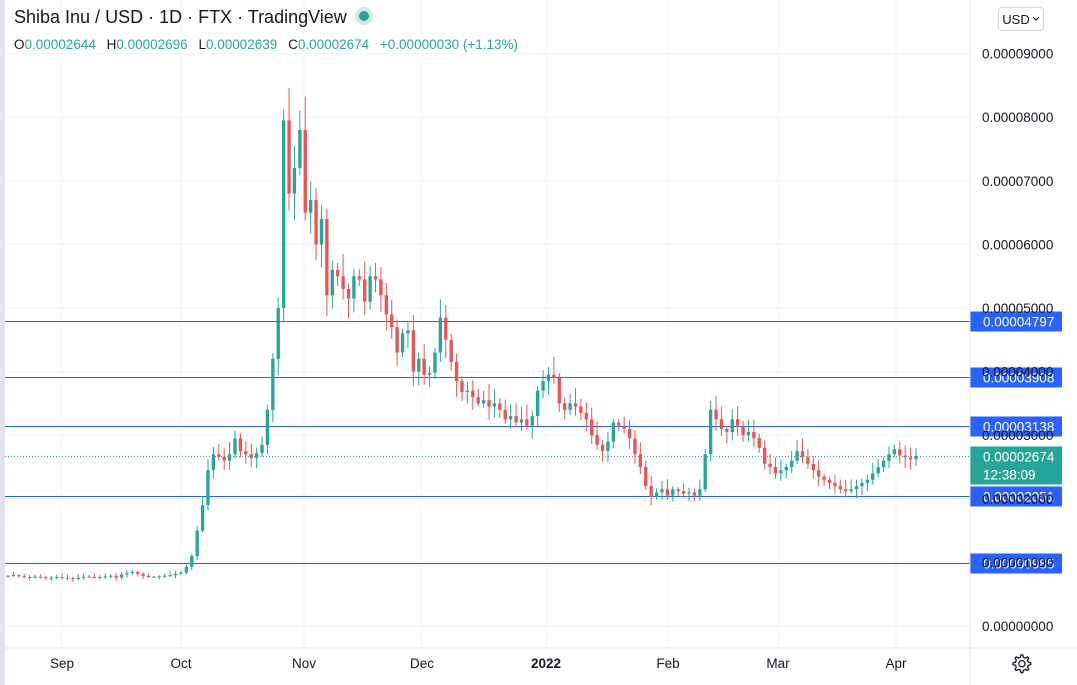  I want to click on y-tick-label: 0.00001000, so click(1017, 562).